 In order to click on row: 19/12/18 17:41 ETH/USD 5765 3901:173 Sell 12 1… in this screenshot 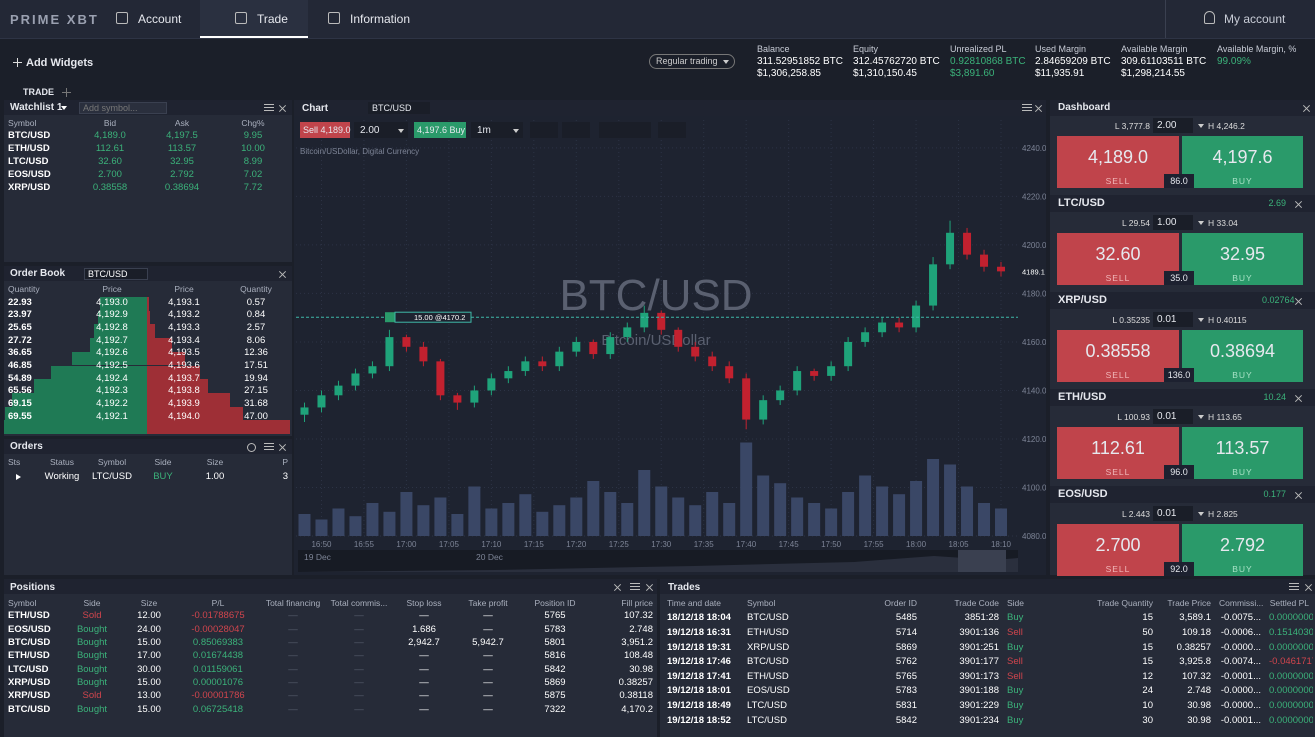, I will do `click(988, 676)`.